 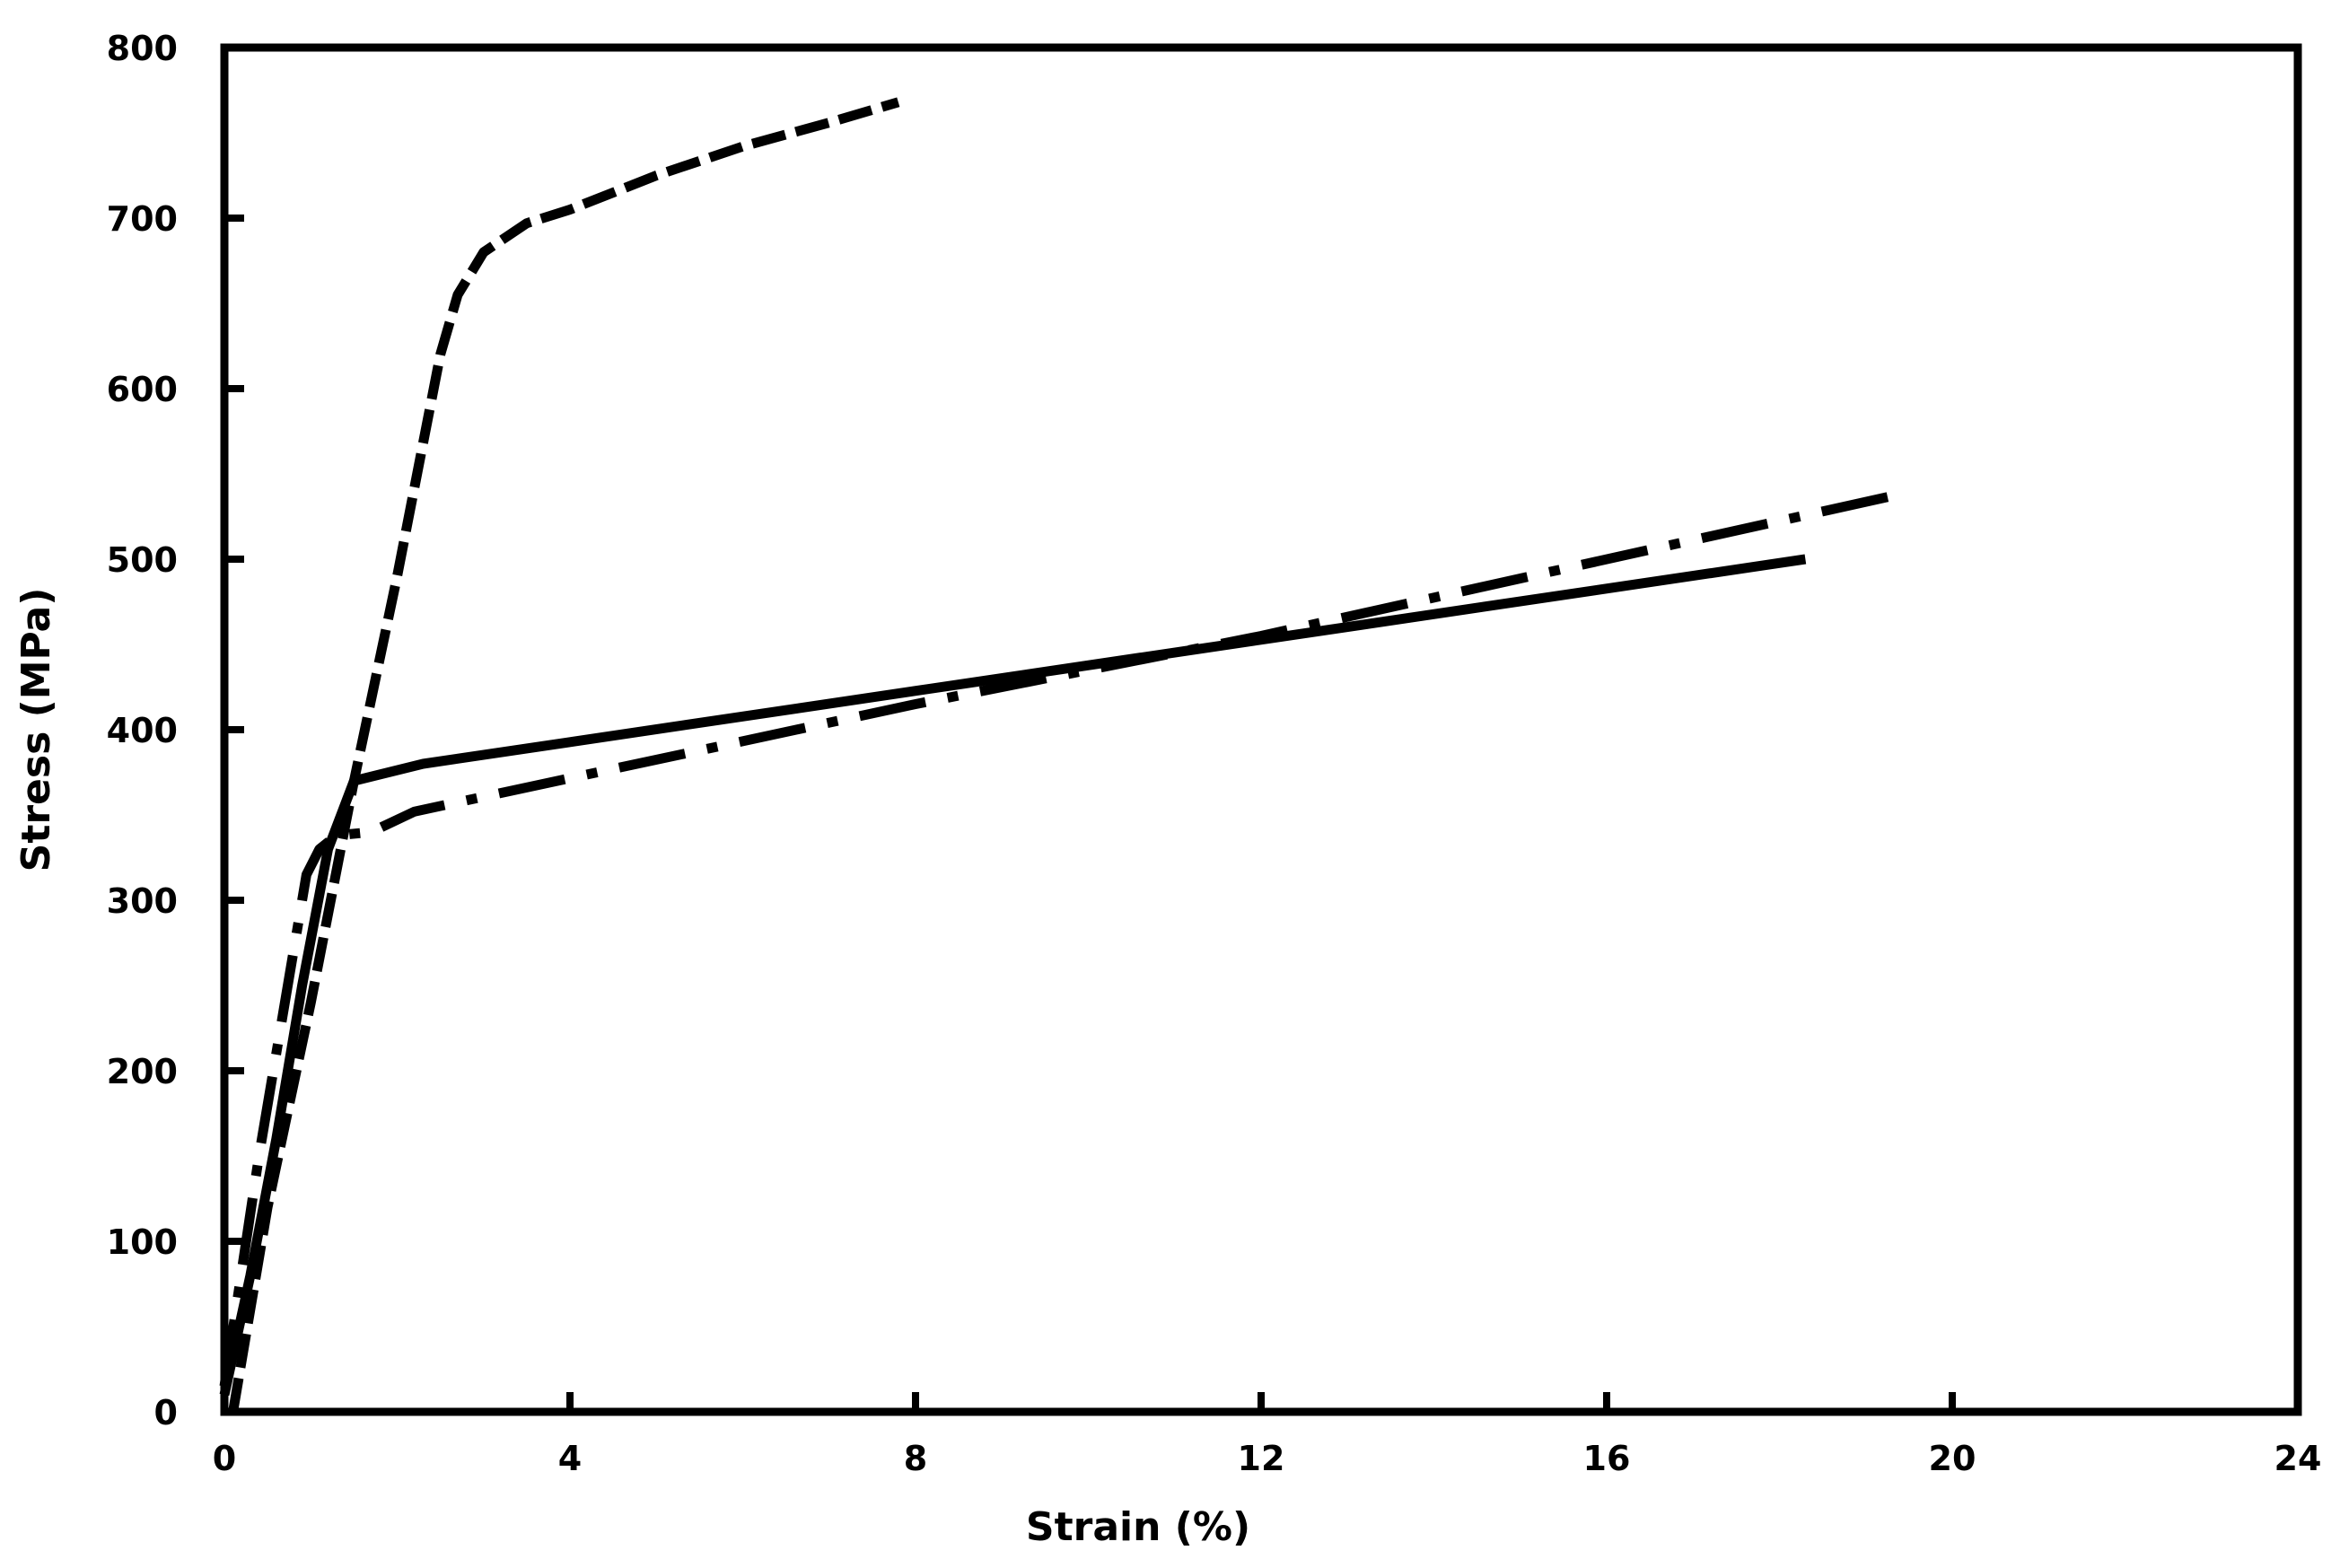 I want to click on y-tick-label: 0, so click(x=166, y=1412).